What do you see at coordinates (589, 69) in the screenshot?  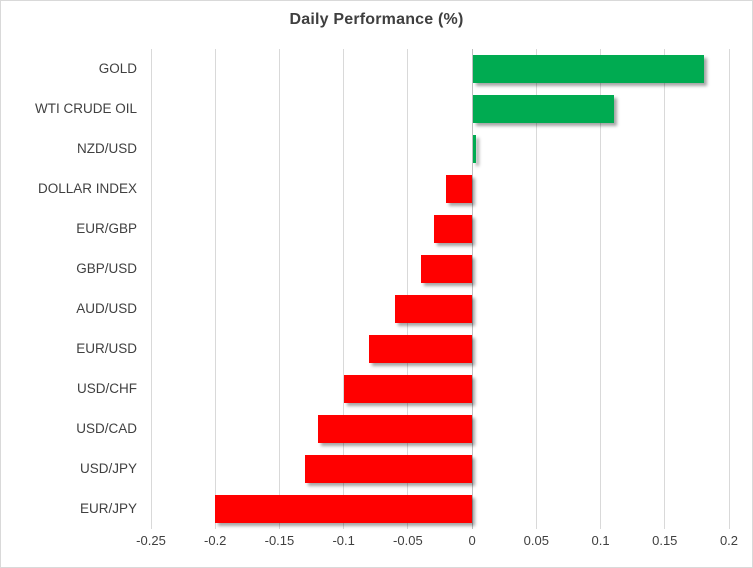 I see `chart-bar-gold` at bounding box center [589, 69].